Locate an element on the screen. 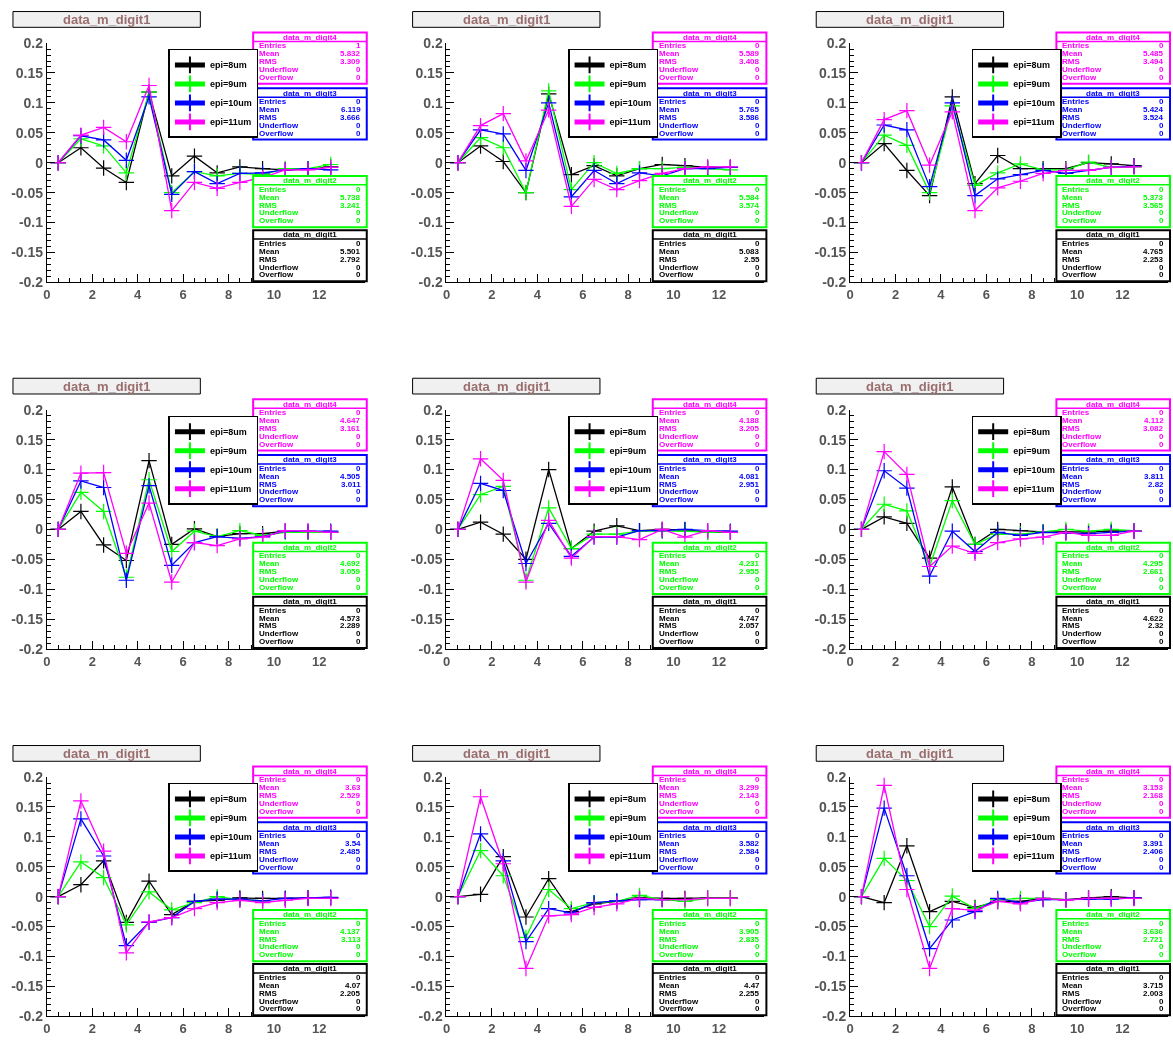  legend-label: epi=9um is located at coordinates (1031, 818).